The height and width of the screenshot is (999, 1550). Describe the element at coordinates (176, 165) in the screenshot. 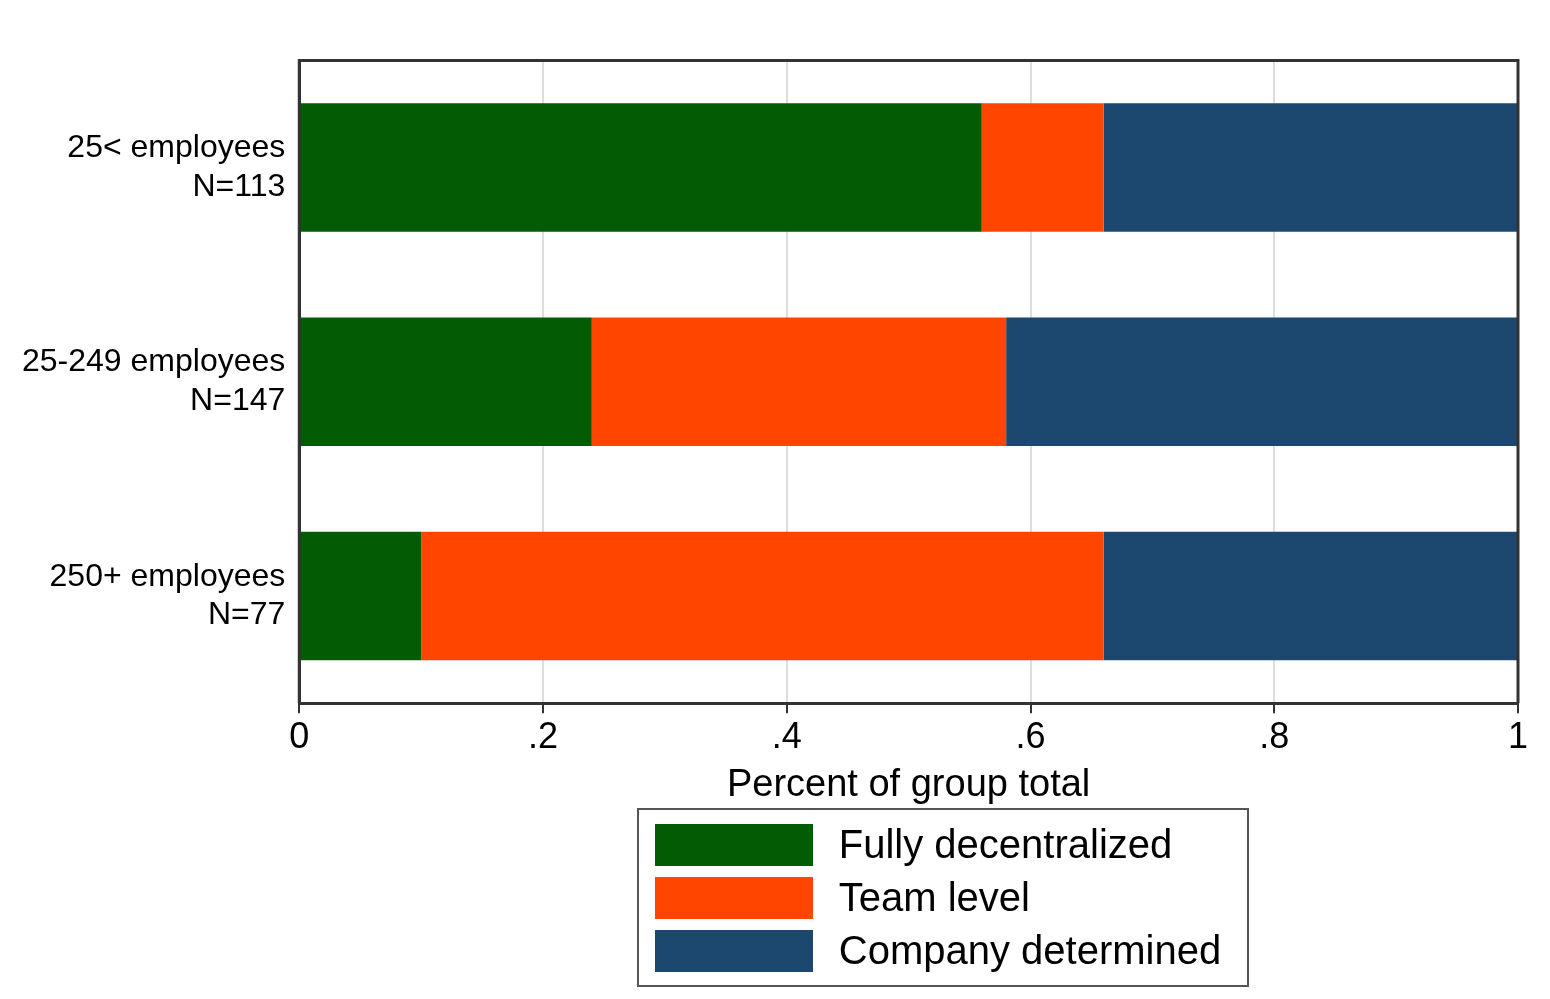

I see `y-tick-label: 25< employees N=113` at that location.